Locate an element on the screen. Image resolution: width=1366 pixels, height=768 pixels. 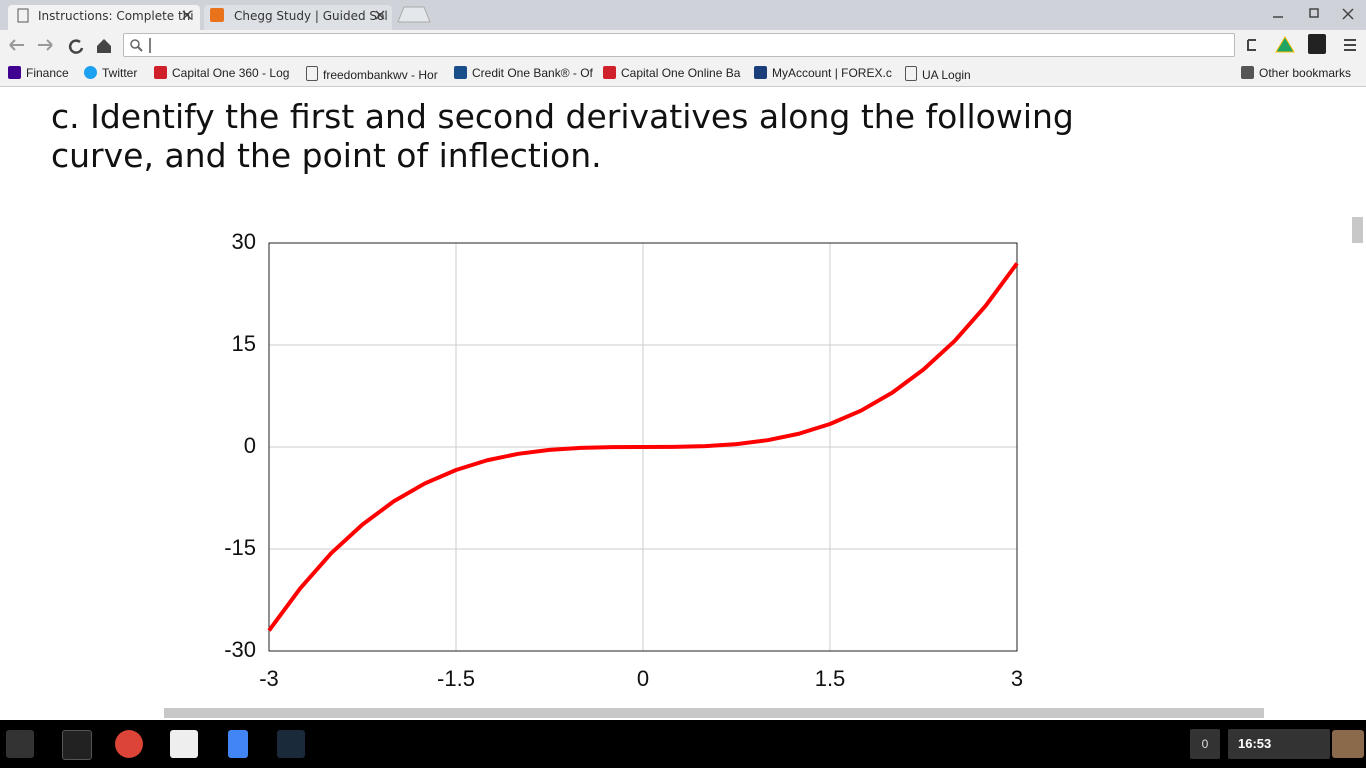
bookmark-label: Other bookmarks is located at coordinates (1305, 73).